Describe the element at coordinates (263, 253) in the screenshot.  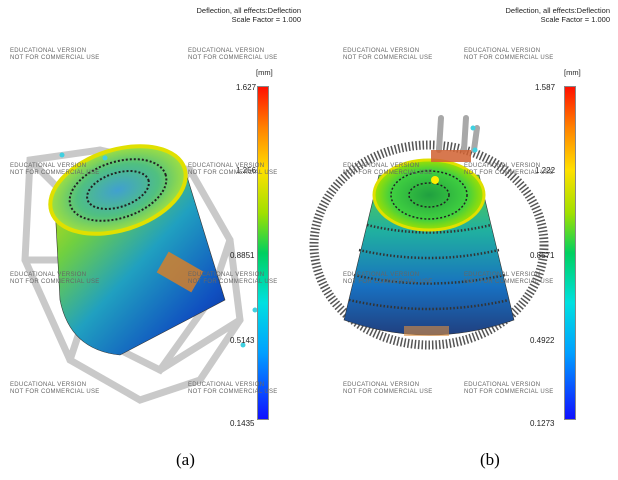
I see `color-legend-bar-a` at that location.